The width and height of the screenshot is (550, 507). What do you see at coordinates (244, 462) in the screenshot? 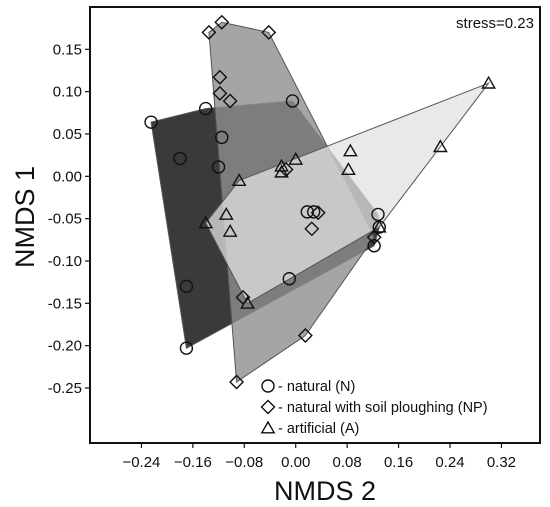
I see `x-tick-label: −0.08` at bounding box center [244, 462].